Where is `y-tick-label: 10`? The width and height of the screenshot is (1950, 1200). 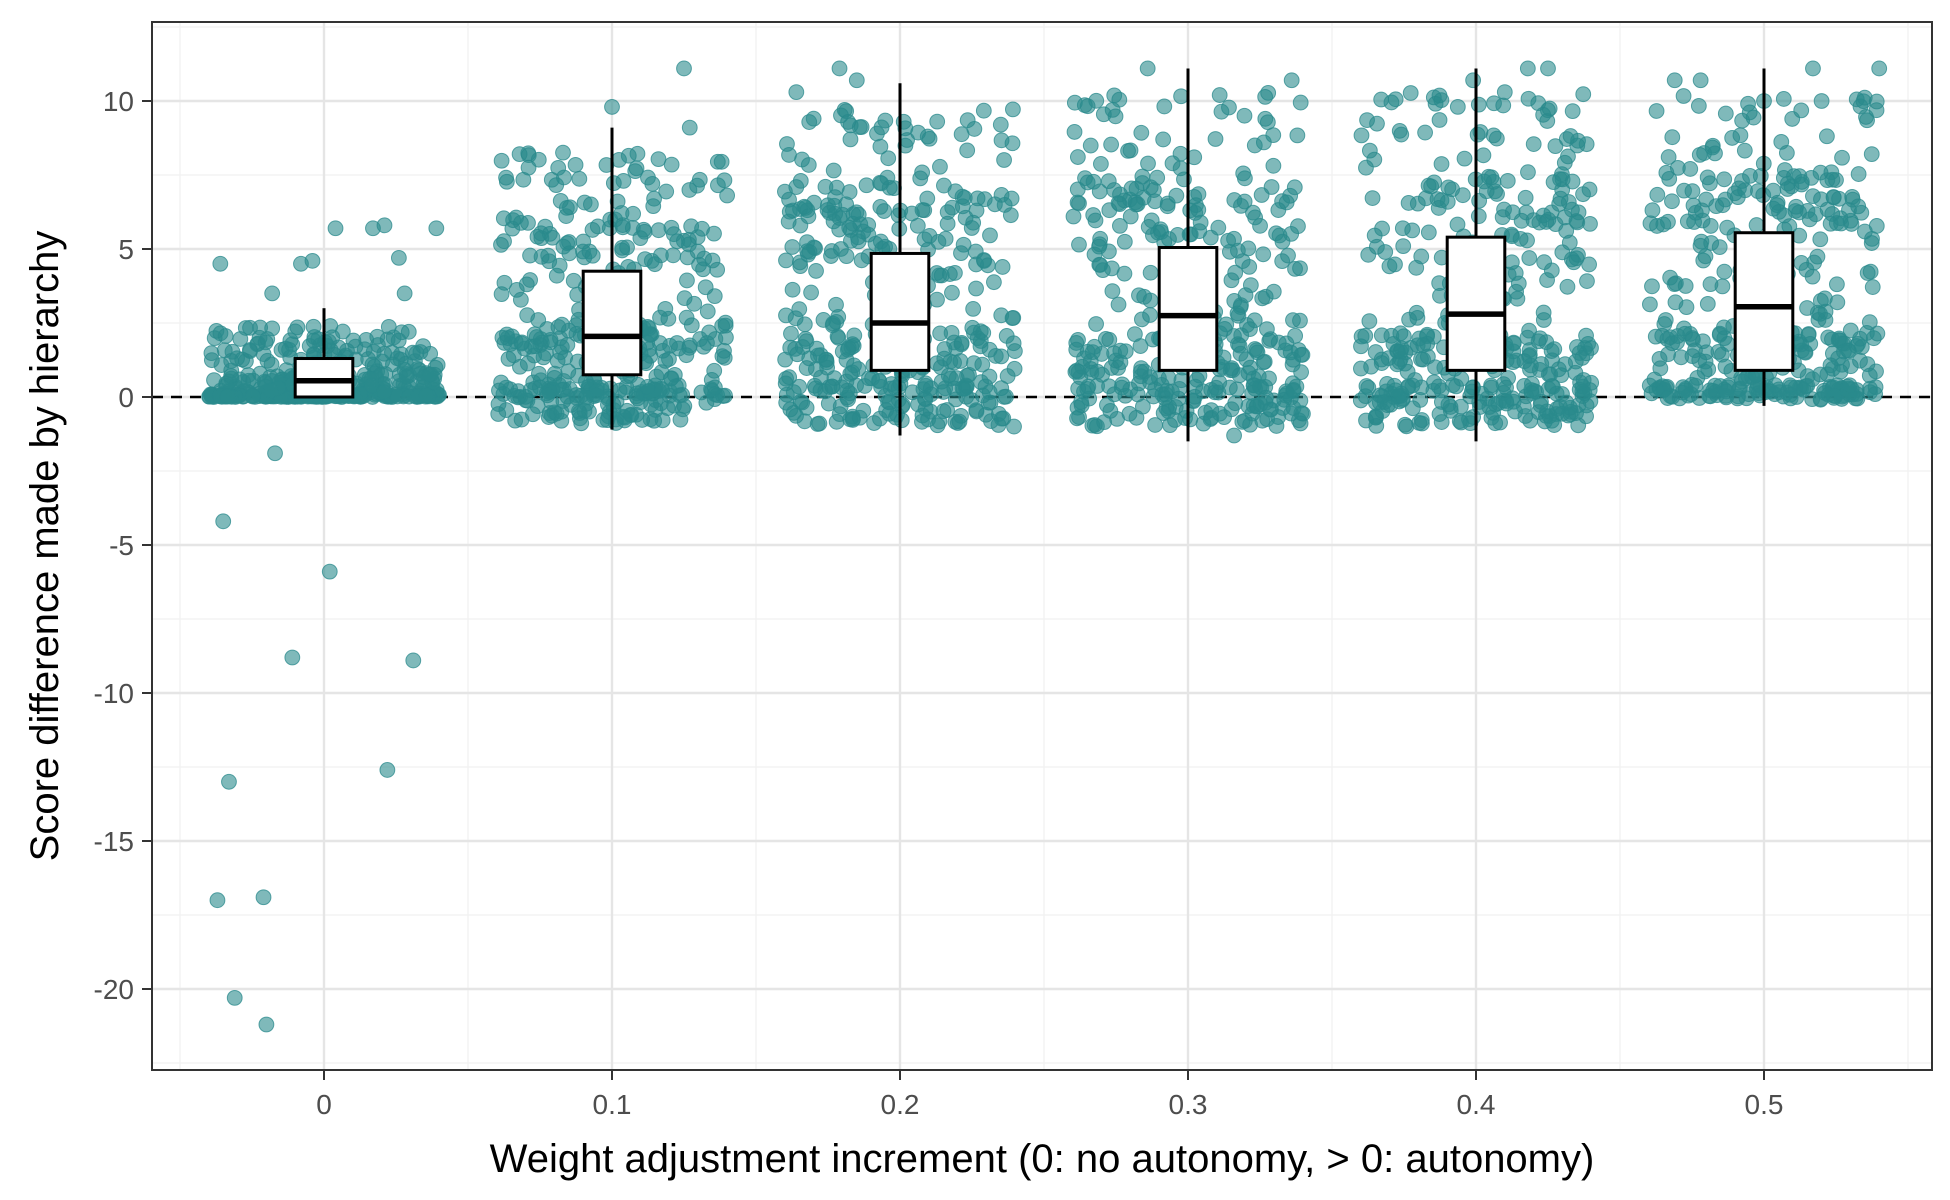 y-tick-label: 10 is located at coordinates (118, 101).